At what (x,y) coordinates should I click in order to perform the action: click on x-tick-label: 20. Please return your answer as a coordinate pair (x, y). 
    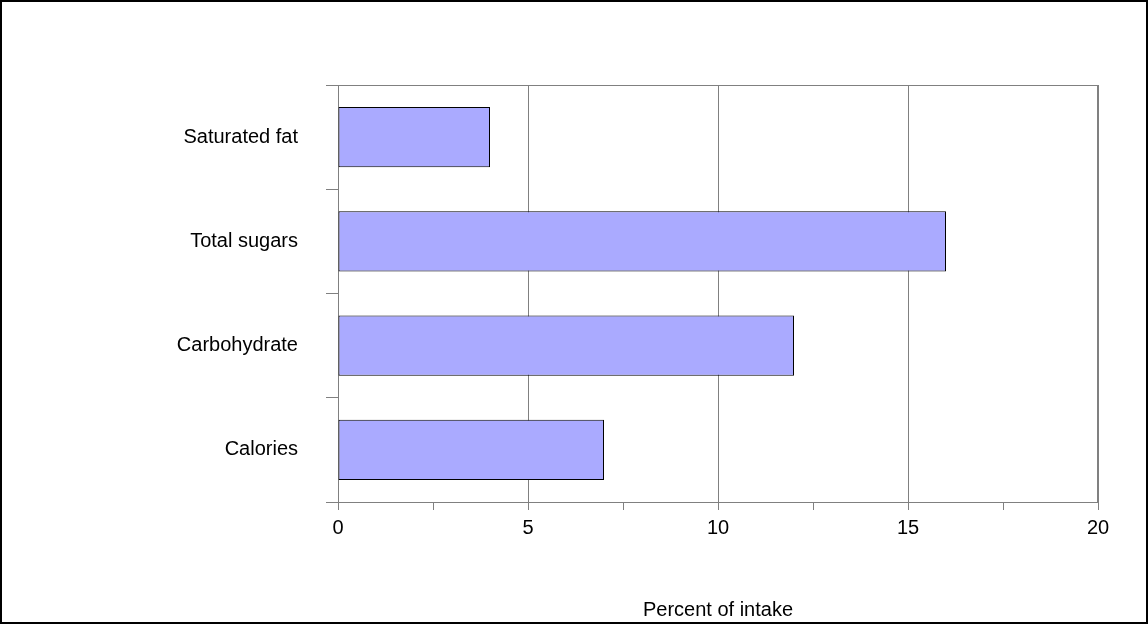
    Looking at the image, I should click on (1098, 526).